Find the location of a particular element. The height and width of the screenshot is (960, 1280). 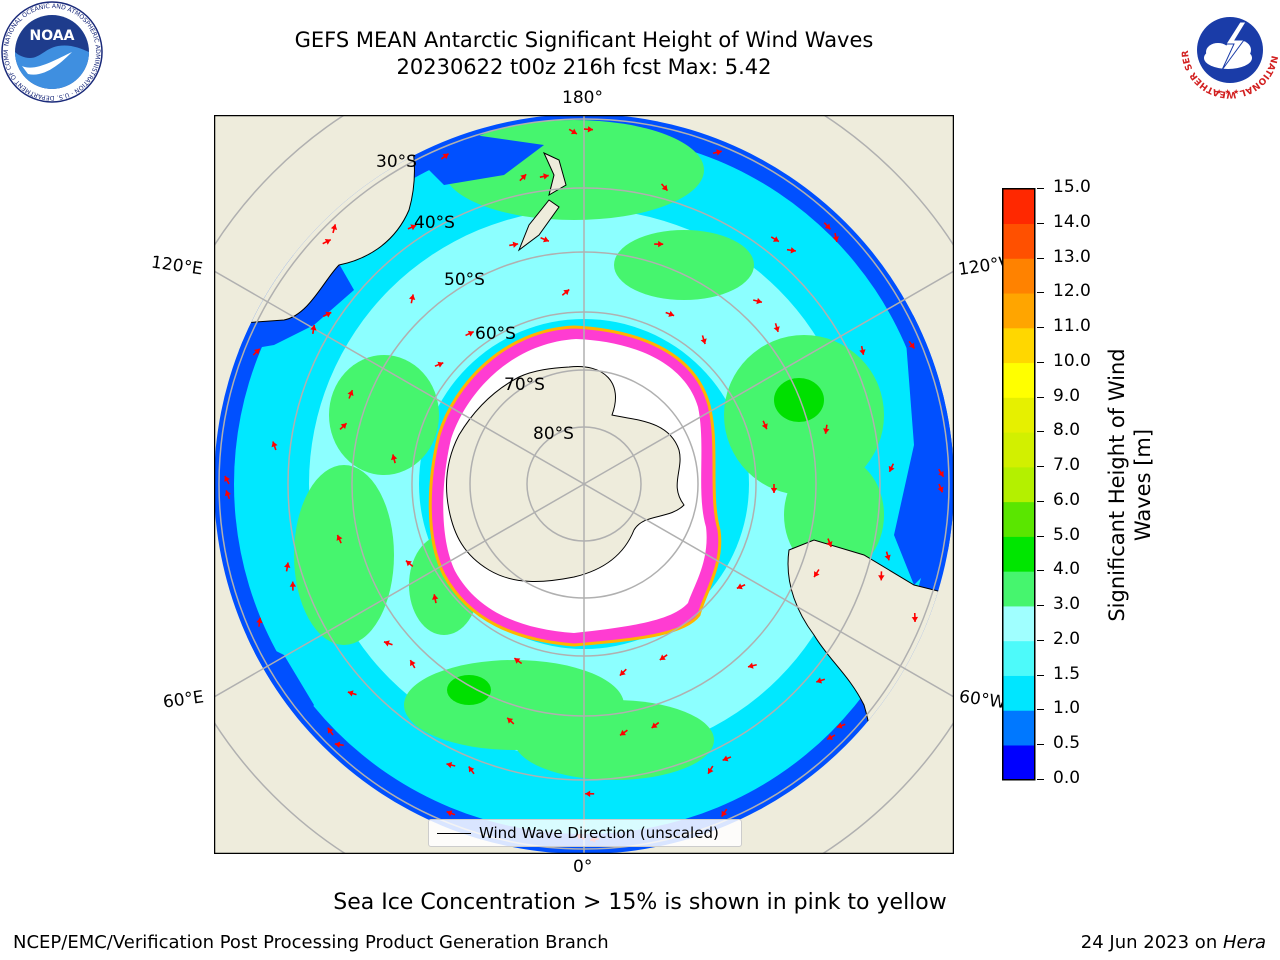

colorbar-tick-label: 3.0 is located at coordinates (1067, 604).